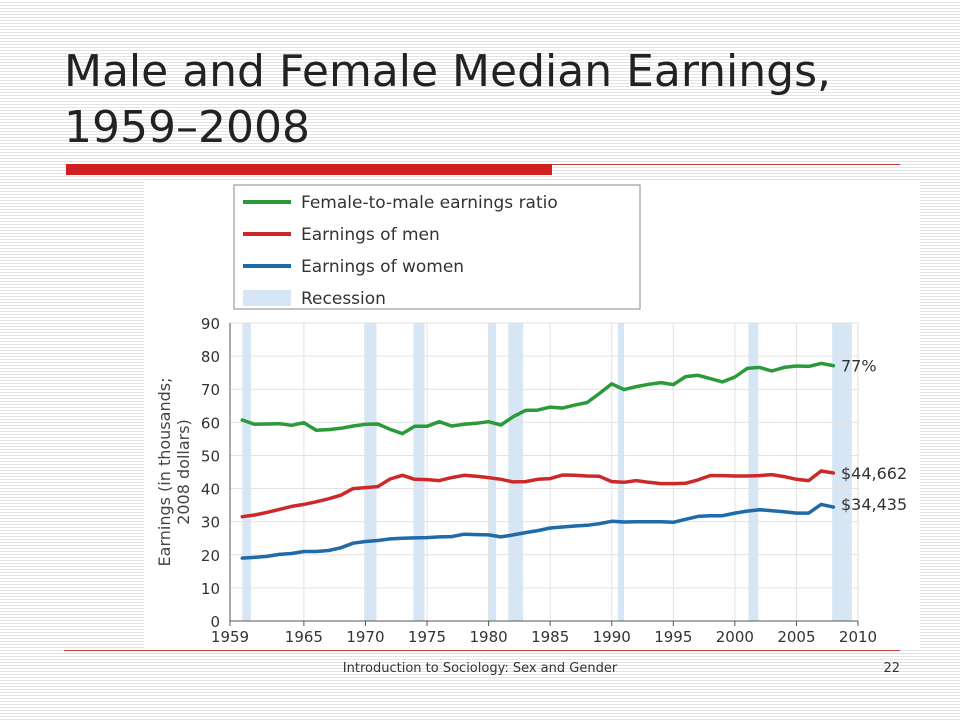 This screenshot has height=720, width=960. What do you see at coordinates (429, 203) in the screenshot?
I see `legend-label-ratio: Female-to-male earnings ratio` at bounding box center [429, 203].